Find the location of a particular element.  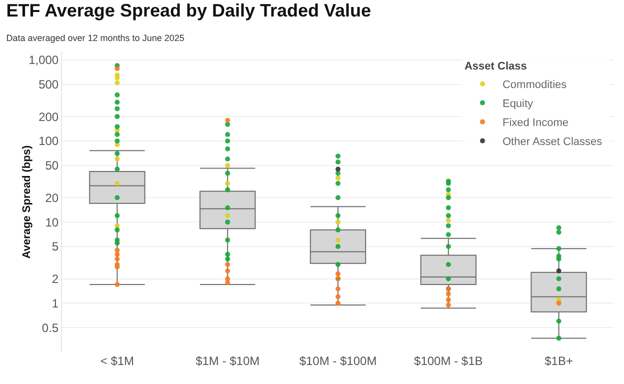

chart-title: ETF Average Spread by Daily Traded Value is located at coordinates (189, 10).